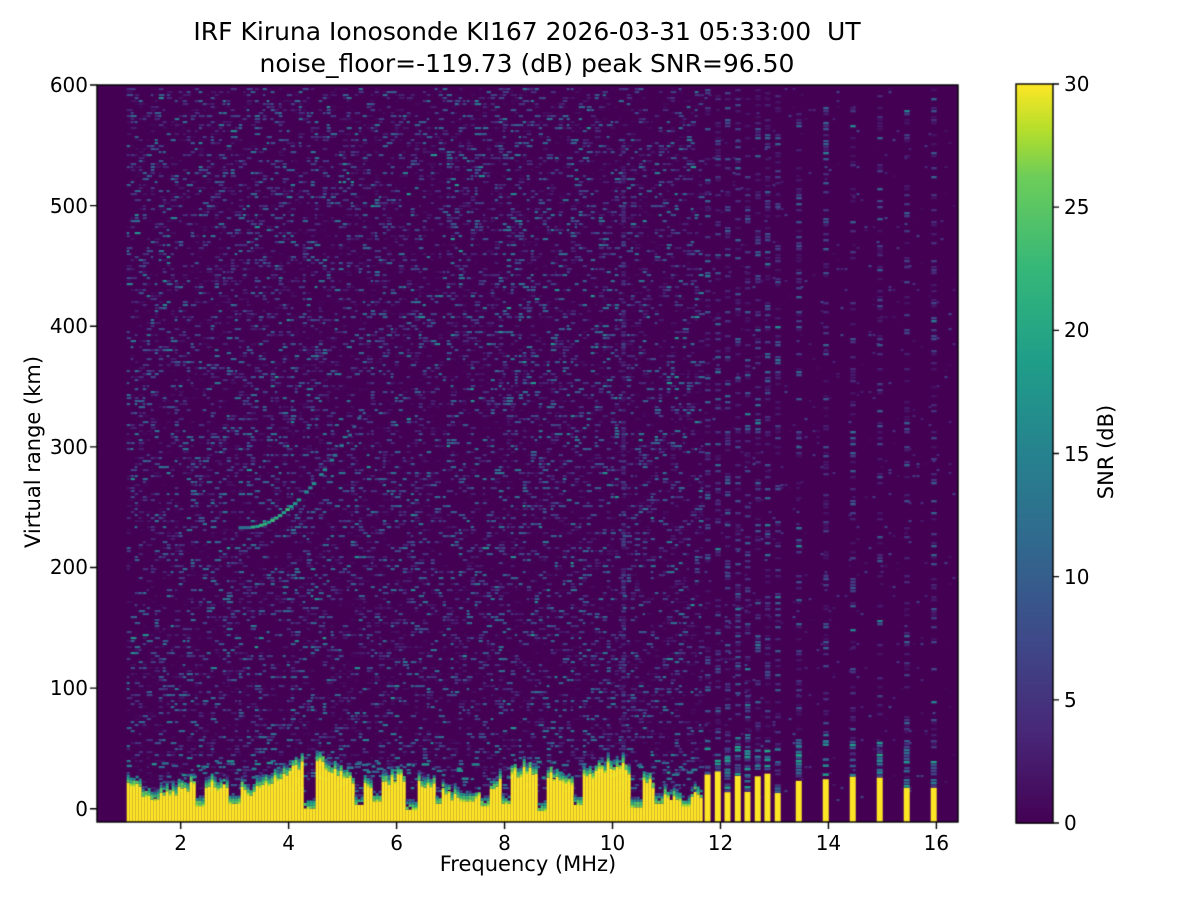 This screenshot has height=900, width=1200. What do you see at coordinates (68, 205) in the screenshot?
I see `y-tick-label: 500` at bounding box center [68, 205].